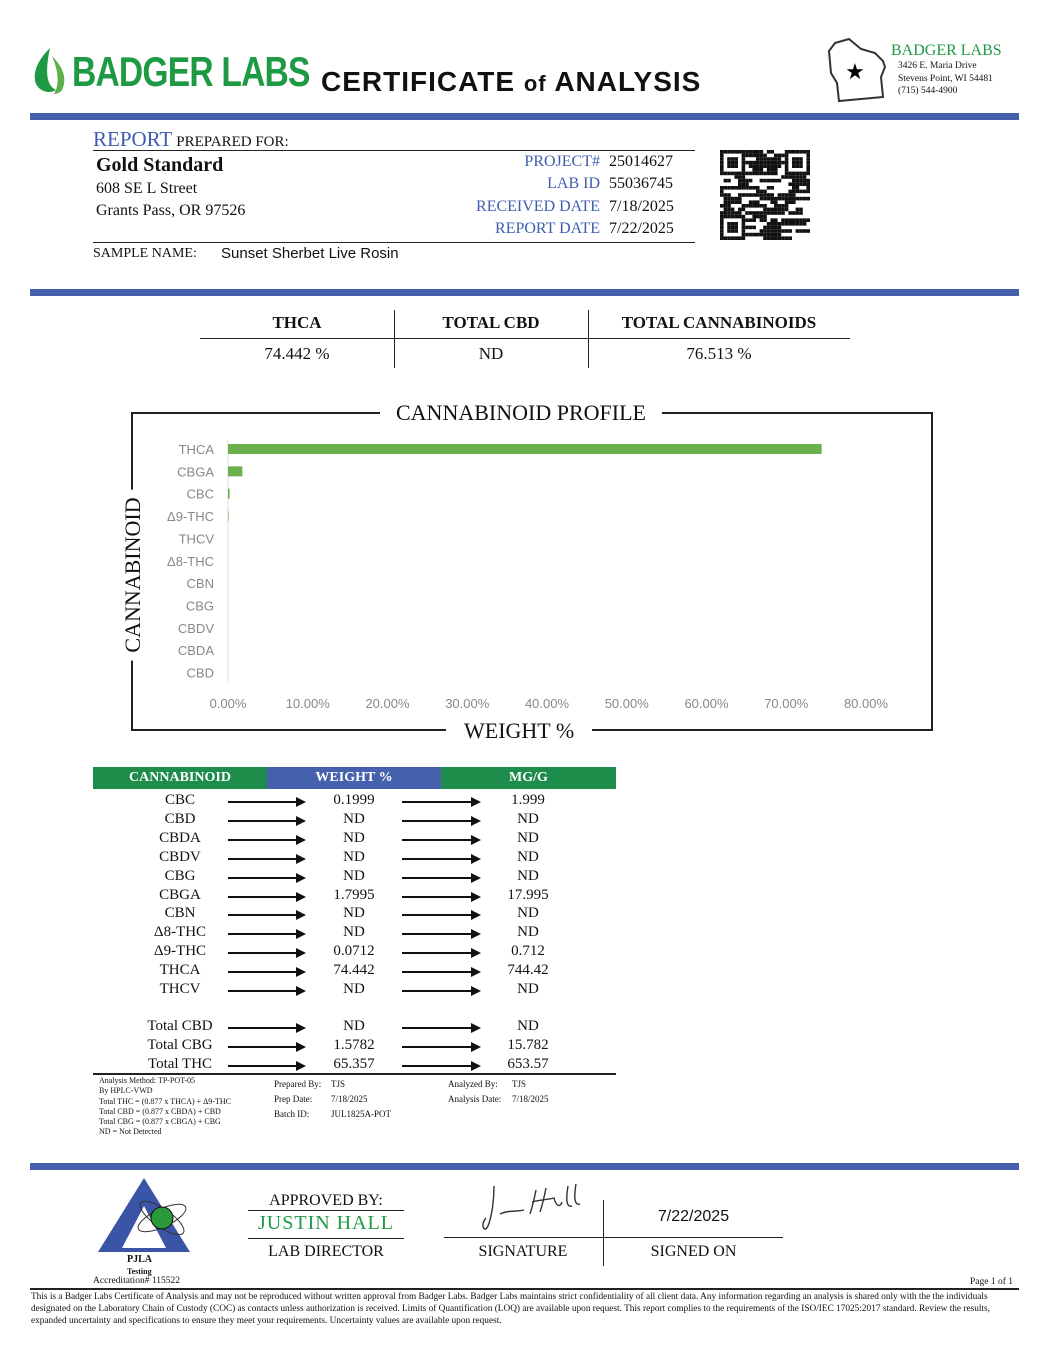 This screenshot has height=1359, width=1050. Describe the element at coordinates (180, 778) in the screenshot. I see `results-header-cannabinoid: CANNABINOID` at that location.